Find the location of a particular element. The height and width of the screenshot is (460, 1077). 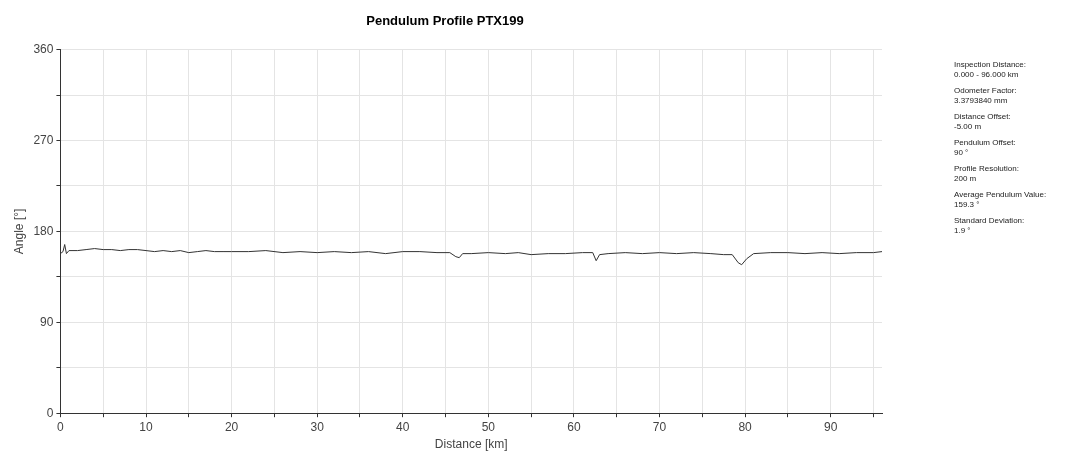

text: Pendulum Offset: 90 ° is located at coordinates (985, 148).